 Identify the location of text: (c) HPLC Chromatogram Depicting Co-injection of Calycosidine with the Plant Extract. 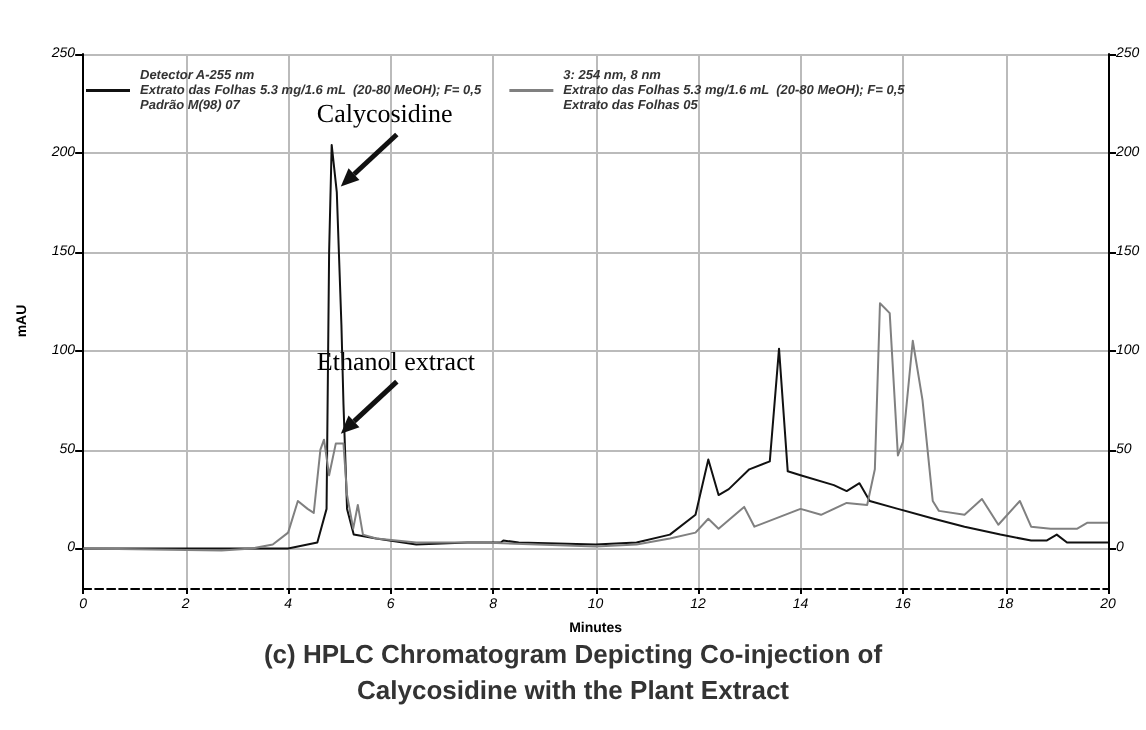
(573, 672).